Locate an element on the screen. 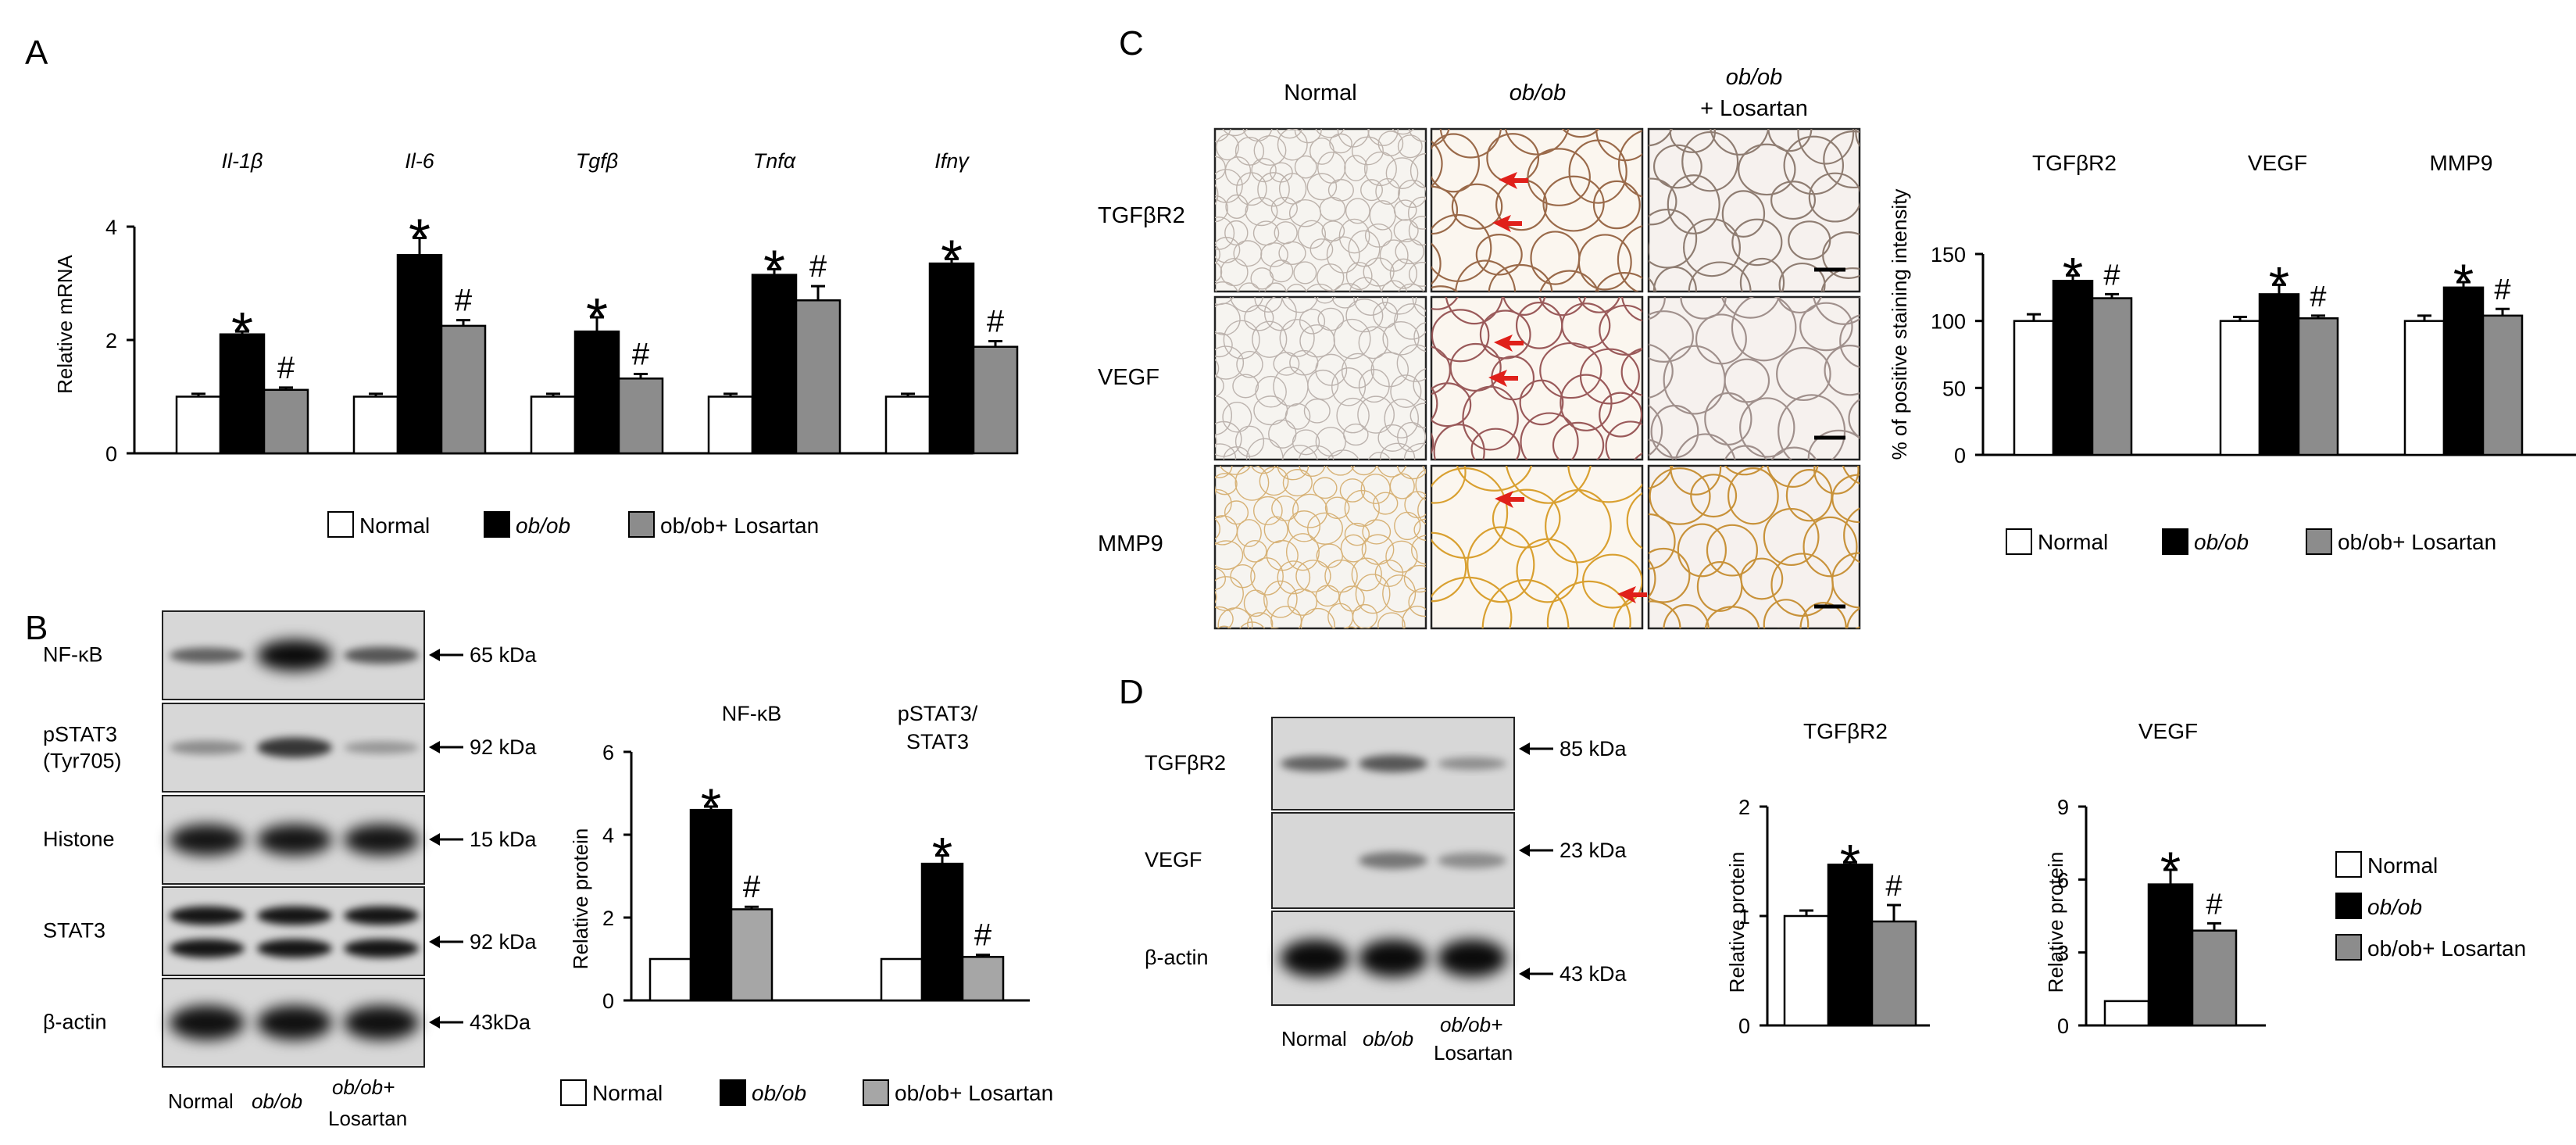 This screenshot has height=1145, width=2576. d1-bar-normal is located at coordinates (1807, 970).